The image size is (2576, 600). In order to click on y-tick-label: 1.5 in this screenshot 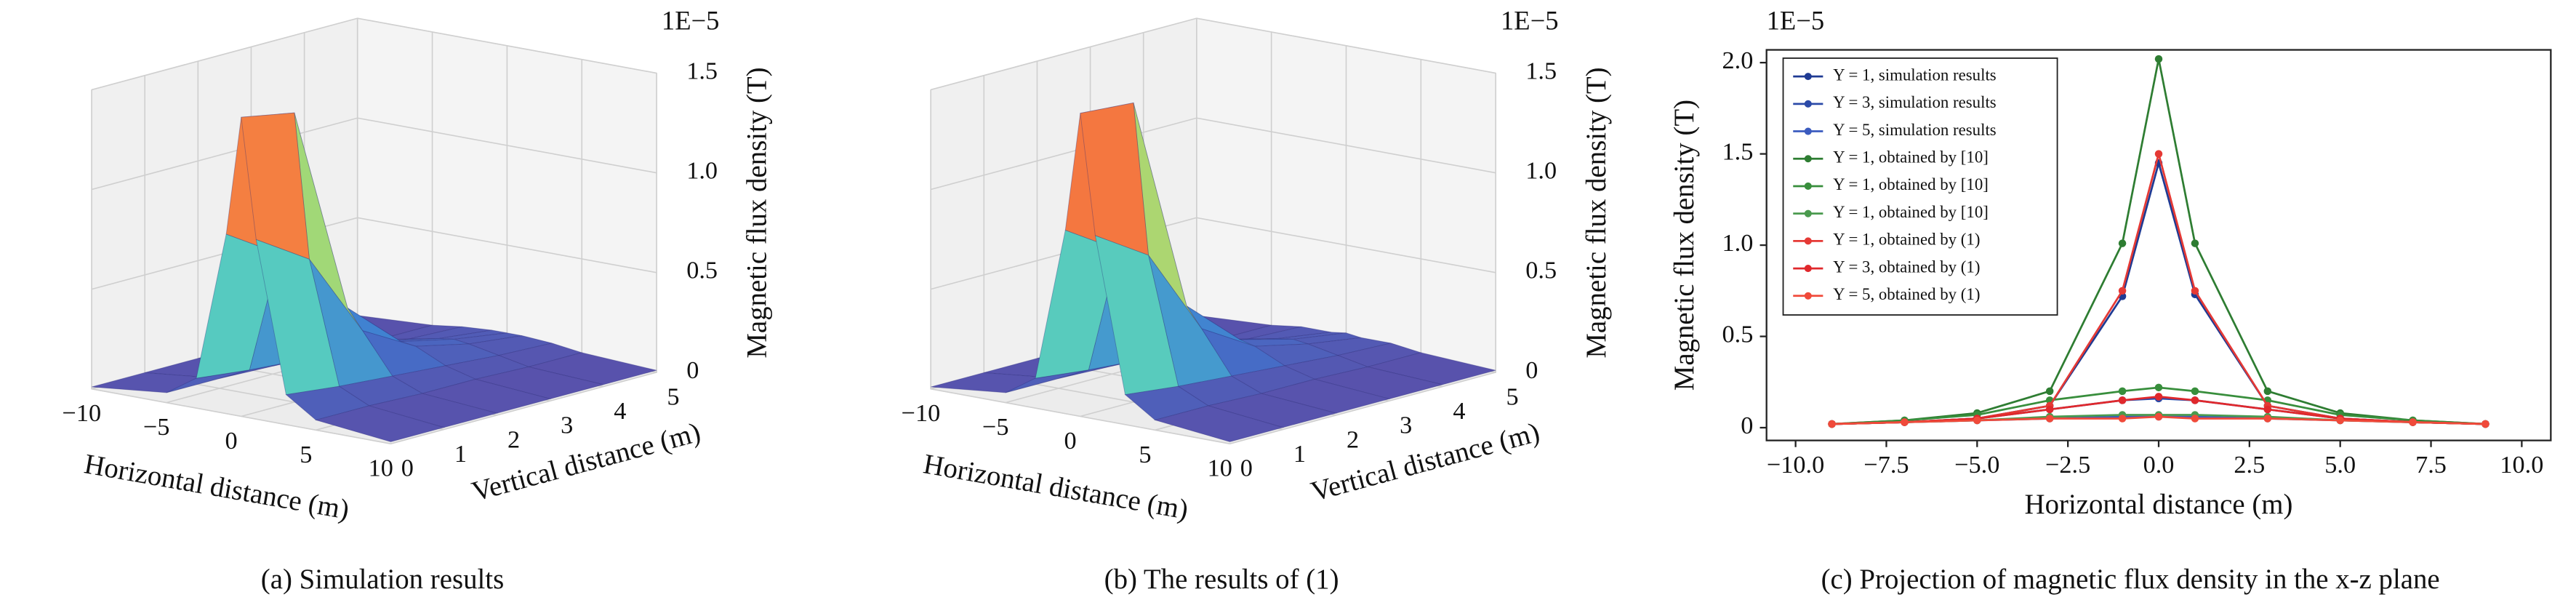, I will do `click(1738, 151)`.